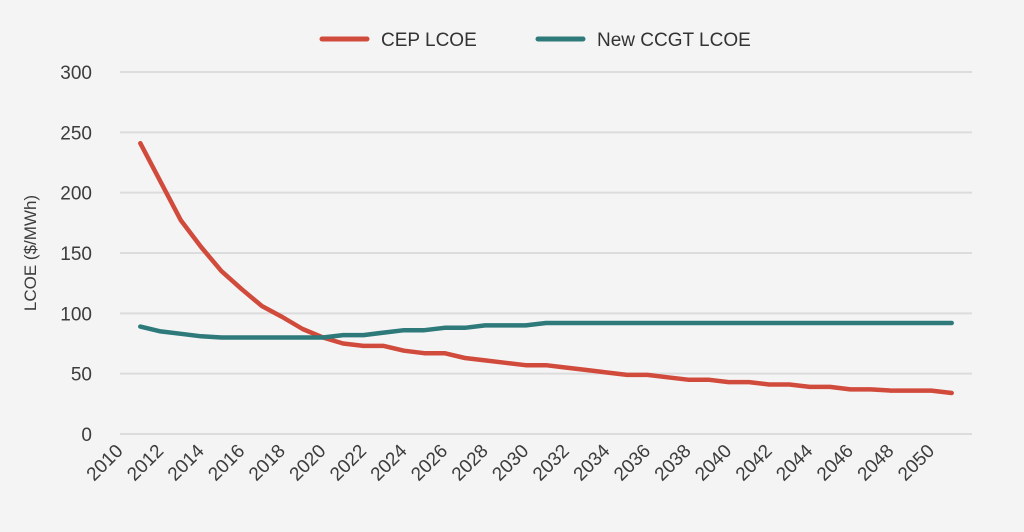 The height and width of the screenshot is (532, 1024). I want to click on x-tick-label-2010: 2010, so click(105, 463).